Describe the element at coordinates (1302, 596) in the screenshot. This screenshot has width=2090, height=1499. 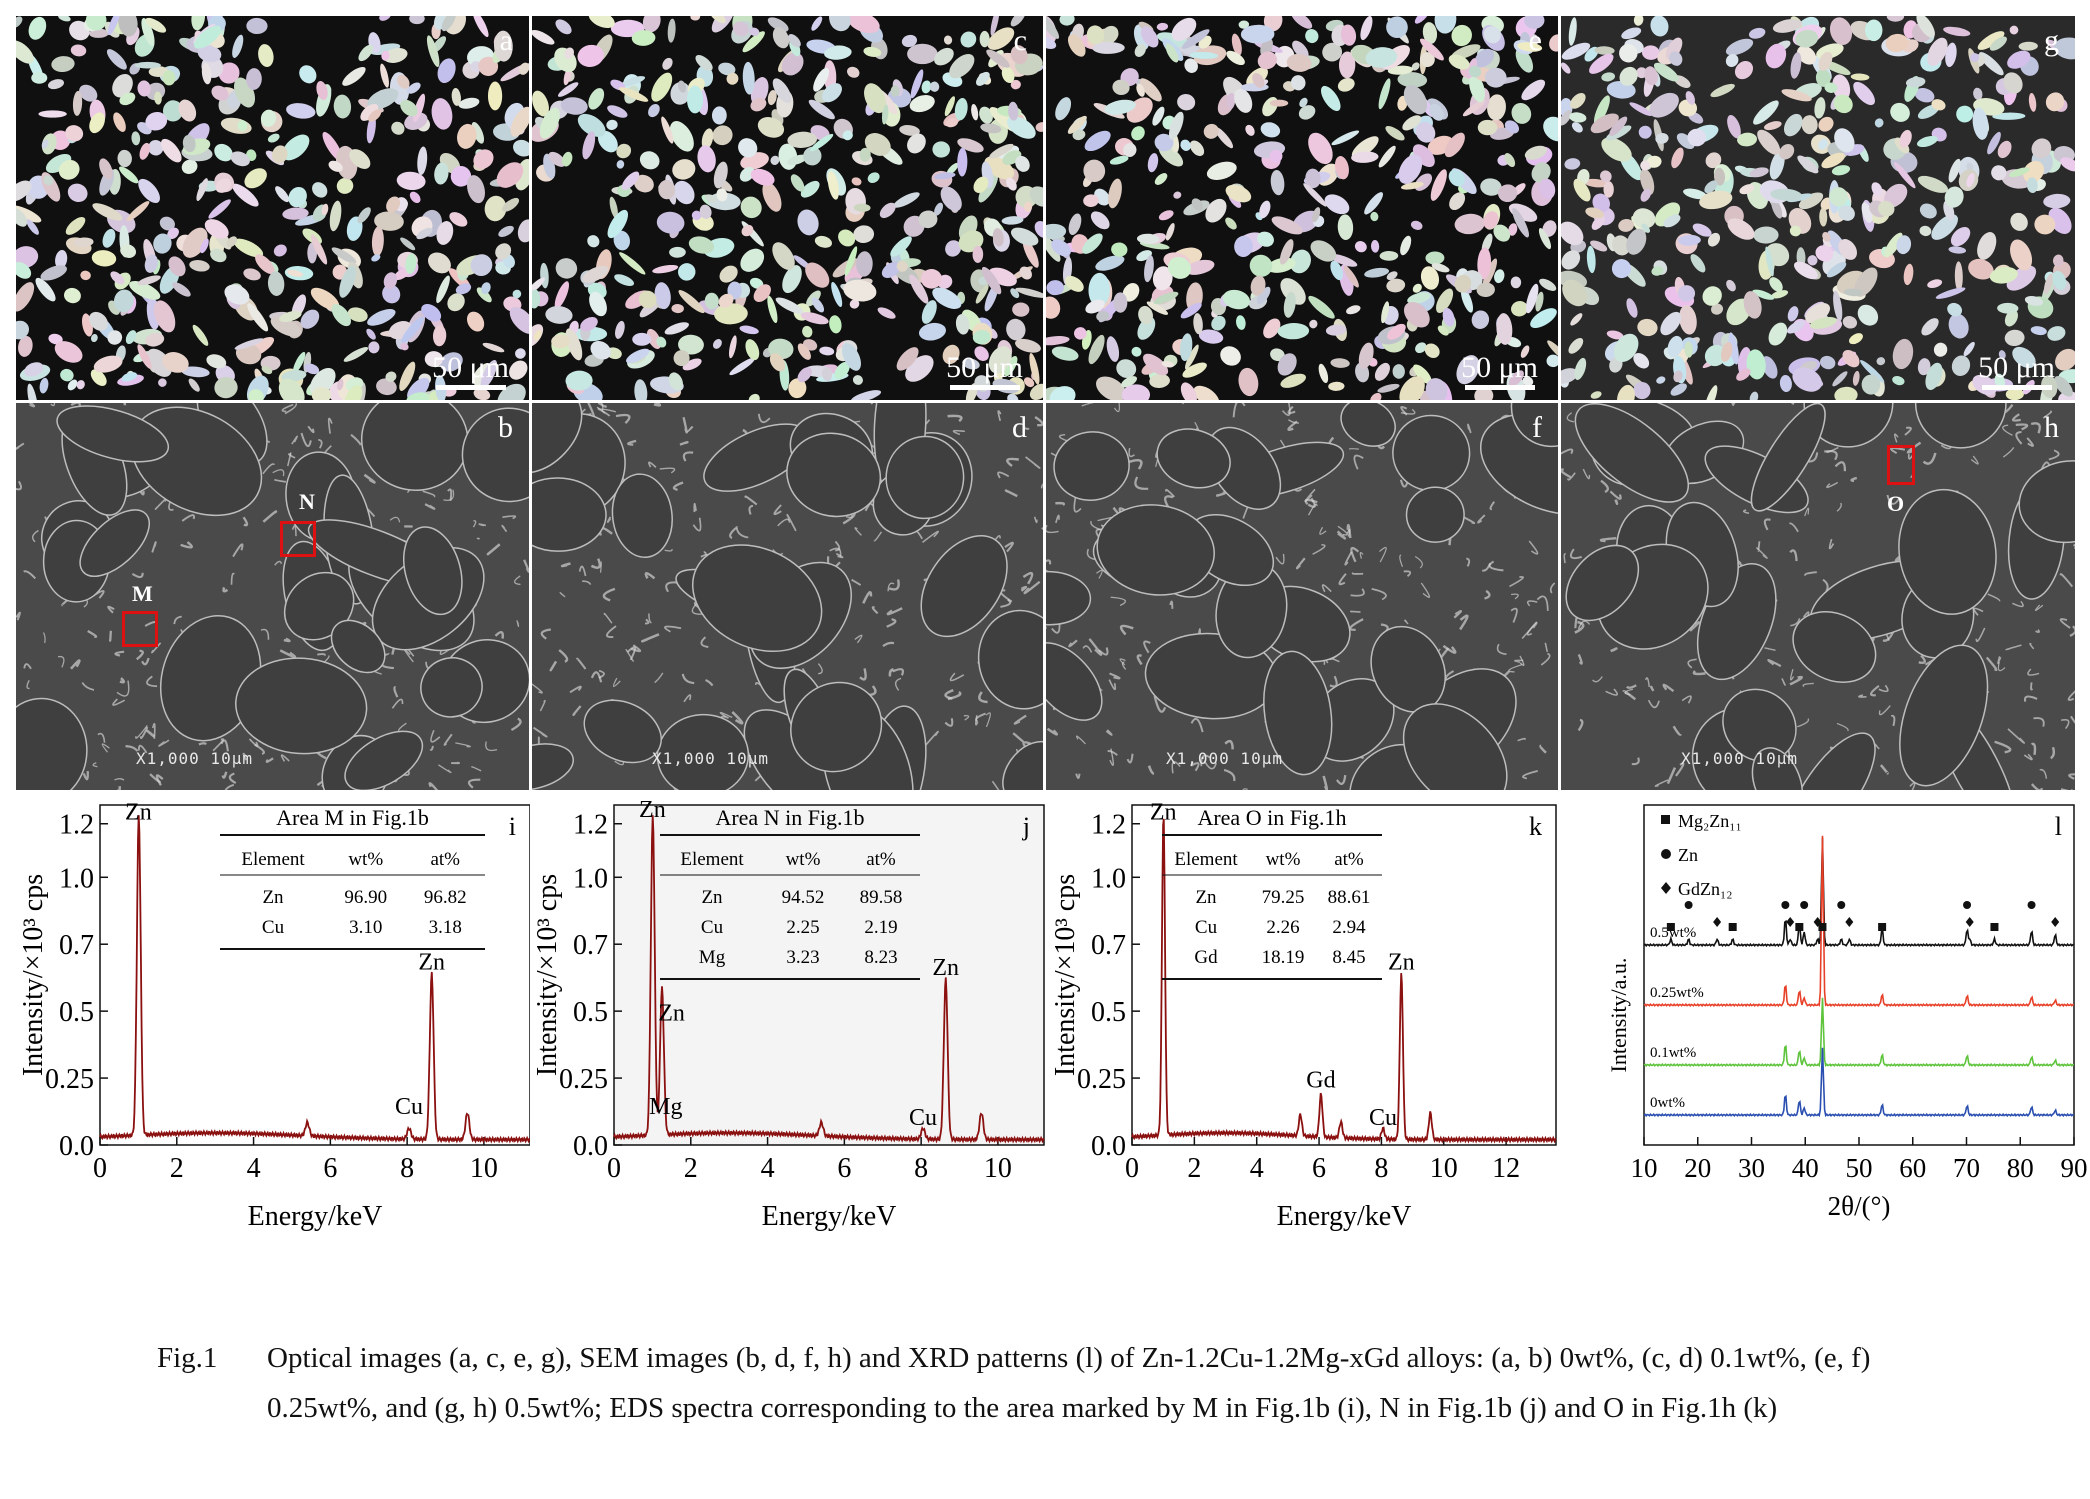
I see `micrograph-texture` at that location.